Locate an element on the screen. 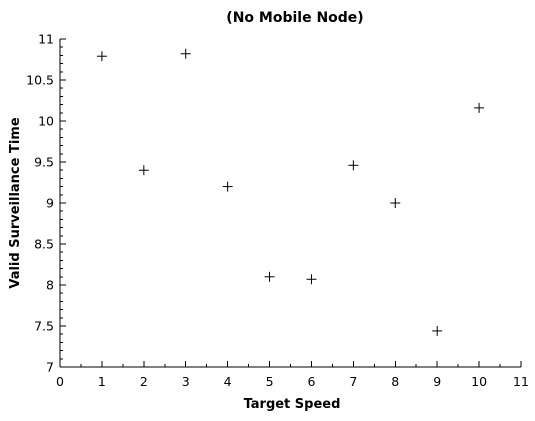 The height and width of the screenshot is (421, 535). chart-title: (No Mobile Node) is located at coordinates (294, 18).